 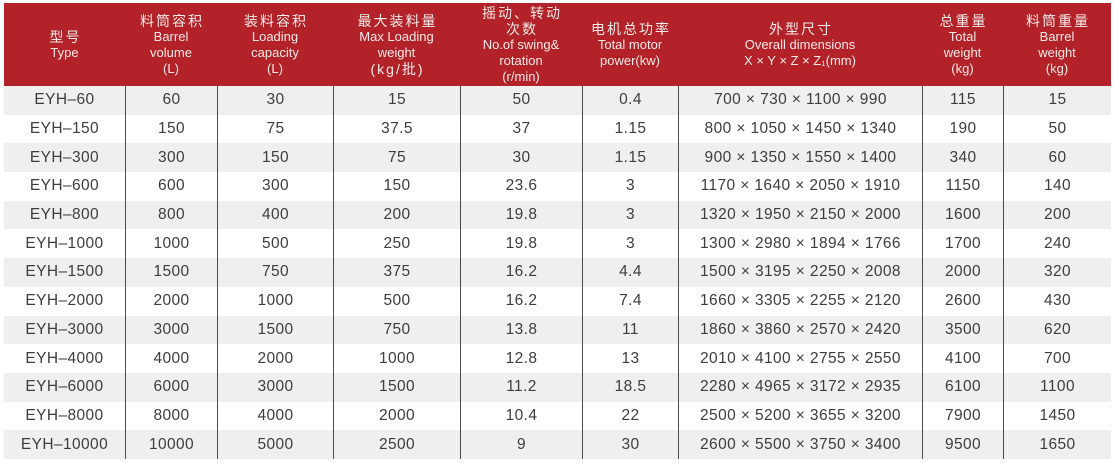 What do you see at coordinates (1057, 52) in the screenshot?
I see `column-header-line: weight` at bounding box center [1057, 52].